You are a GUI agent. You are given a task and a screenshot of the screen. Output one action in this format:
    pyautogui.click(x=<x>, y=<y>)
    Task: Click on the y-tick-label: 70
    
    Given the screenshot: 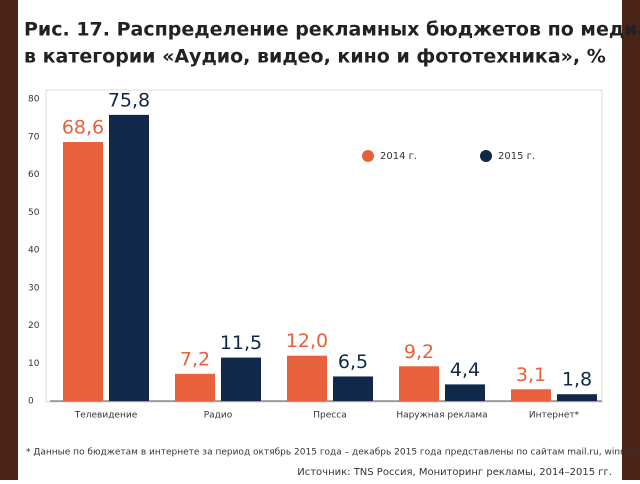 What is the action you would take?
    pyautogui.click(x=34, y=137)
    